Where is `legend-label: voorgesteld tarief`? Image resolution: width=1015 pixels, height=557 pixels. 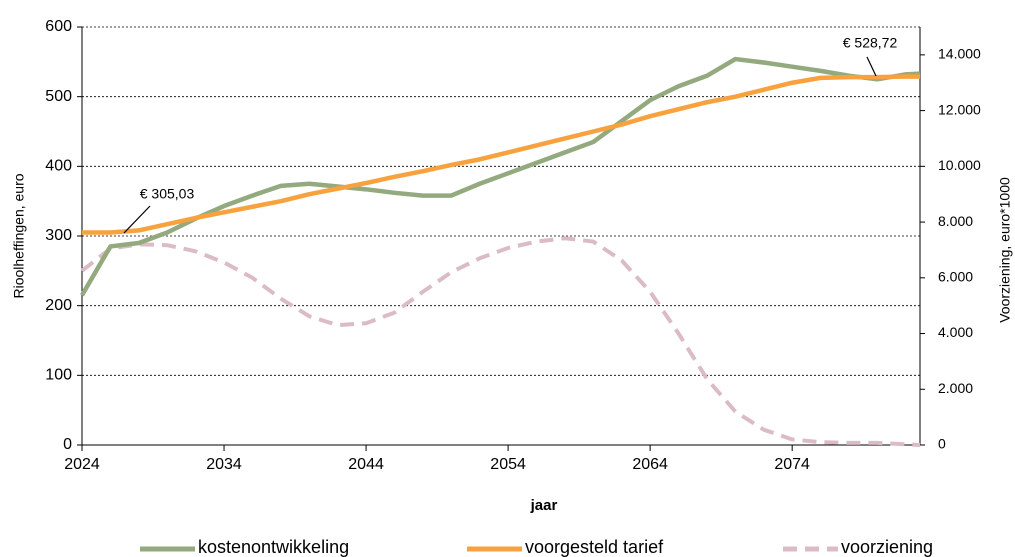 legend-label: voorgesteld tarief is located at coordinates (594, 547).